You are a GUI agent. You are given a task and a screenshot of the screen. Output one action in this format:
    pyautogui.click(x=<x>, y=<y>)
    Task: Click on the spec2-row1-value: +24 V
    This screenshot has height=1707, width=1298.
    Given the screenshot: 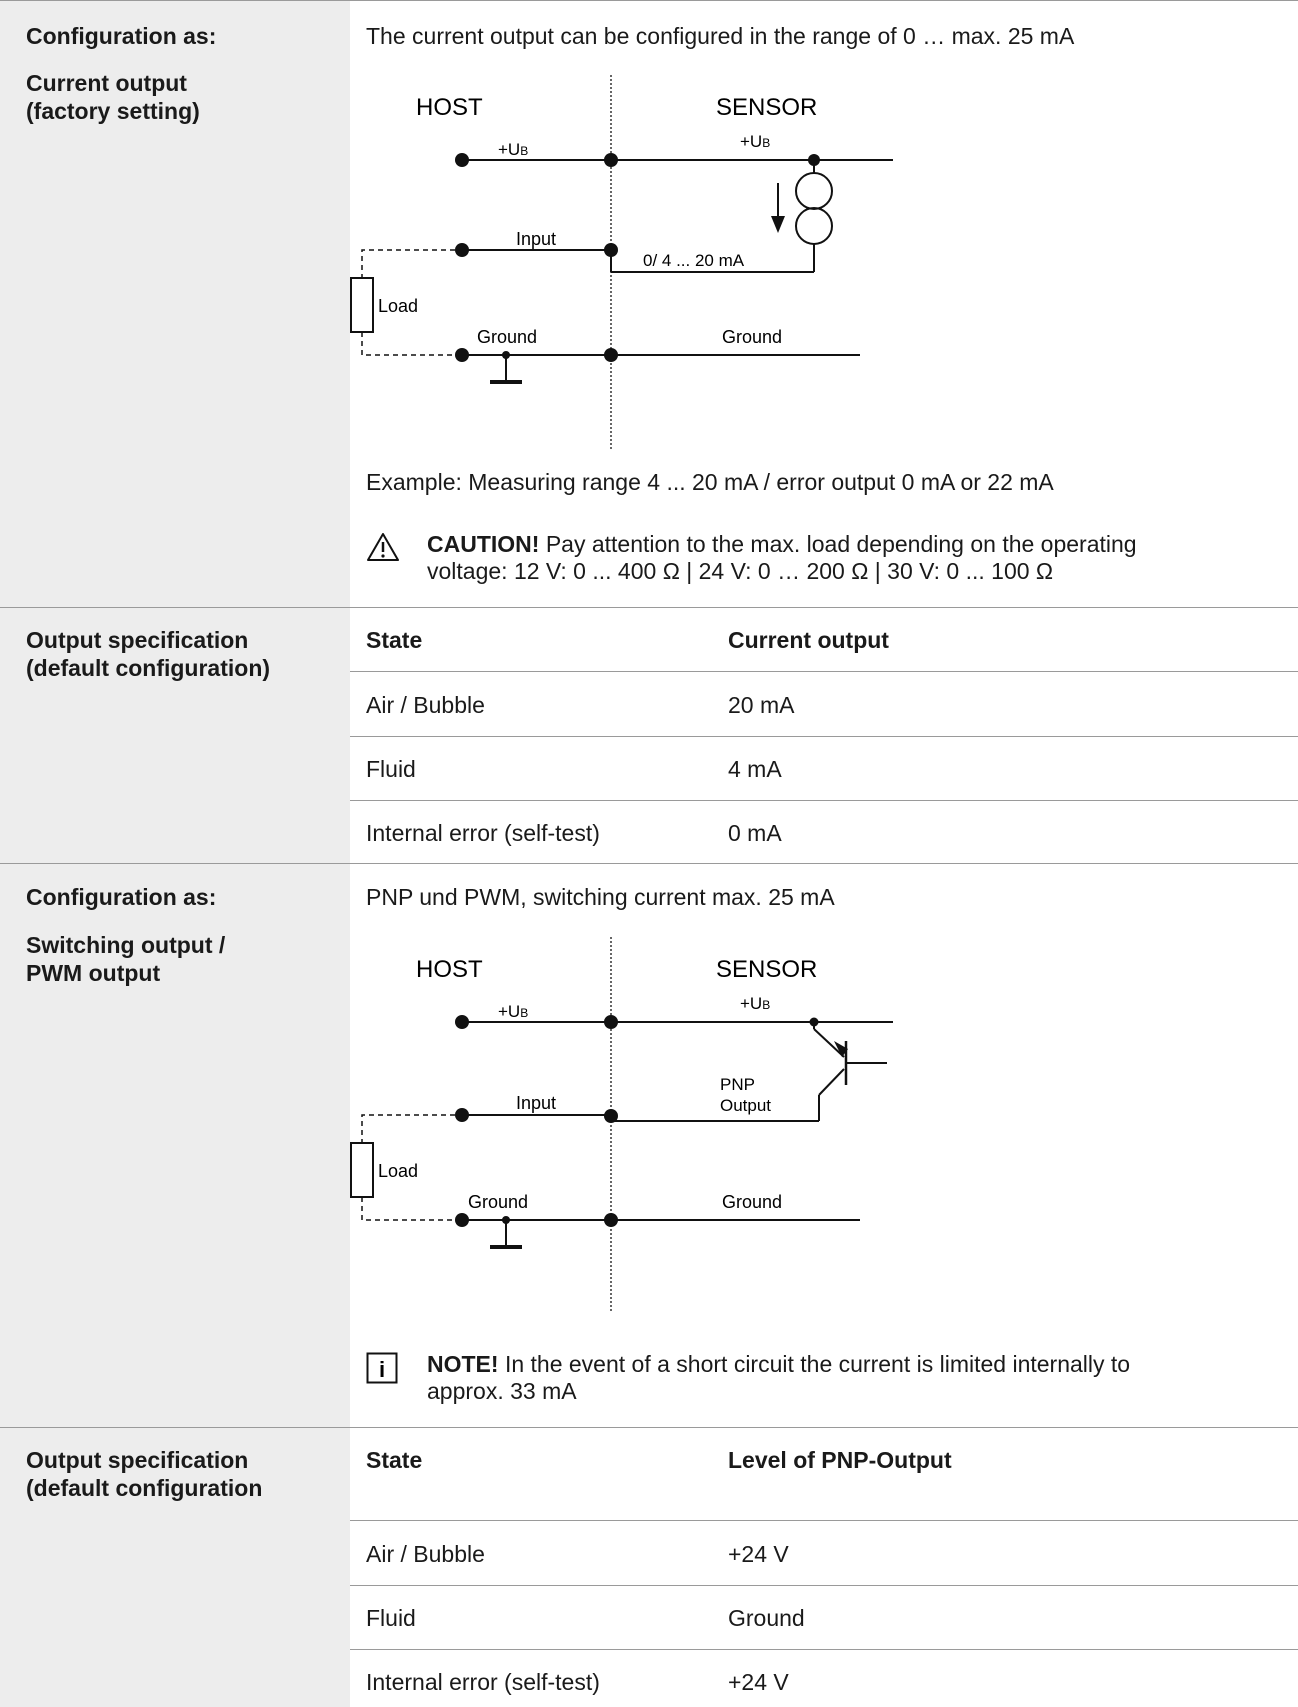 What is the action you would take?
    pyautogui.click(x=758, y=1554)
    